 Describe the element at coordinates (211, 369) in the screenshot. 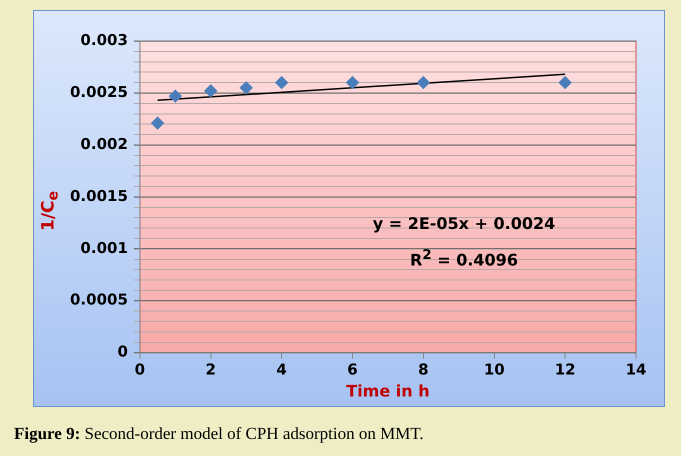

I see `x-tick-label: 2` at that location.